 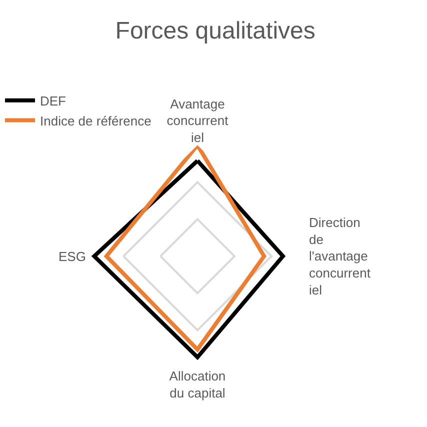 What do you see at coordinates (215, 30) in the screenshot?
I see `chart-title: Forces qualitatives` at bounding box center [215, 30].